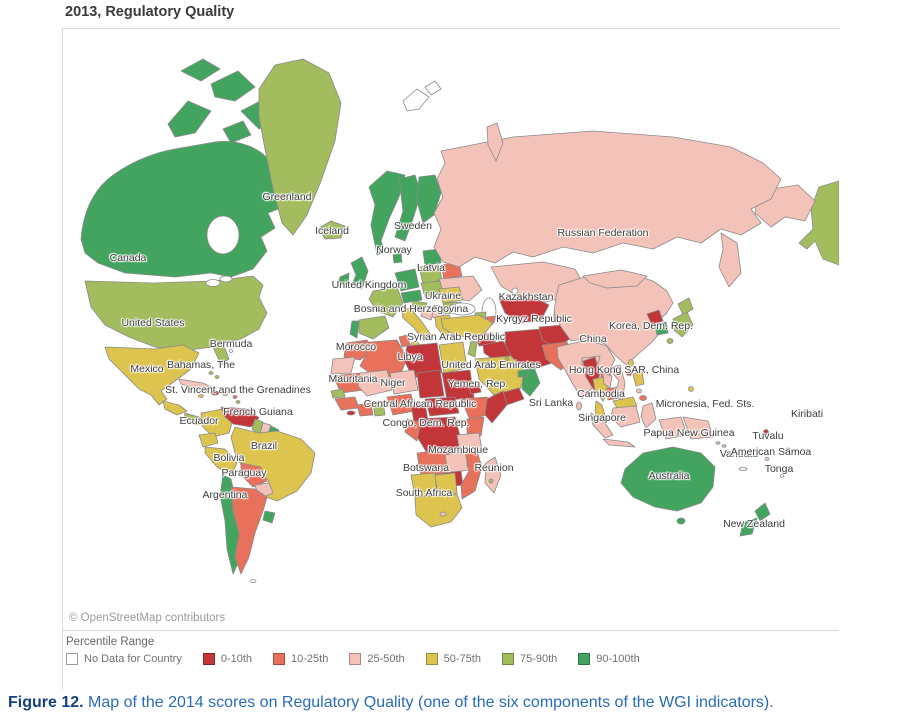  I want to click on region-kenya, so click(475, 426).